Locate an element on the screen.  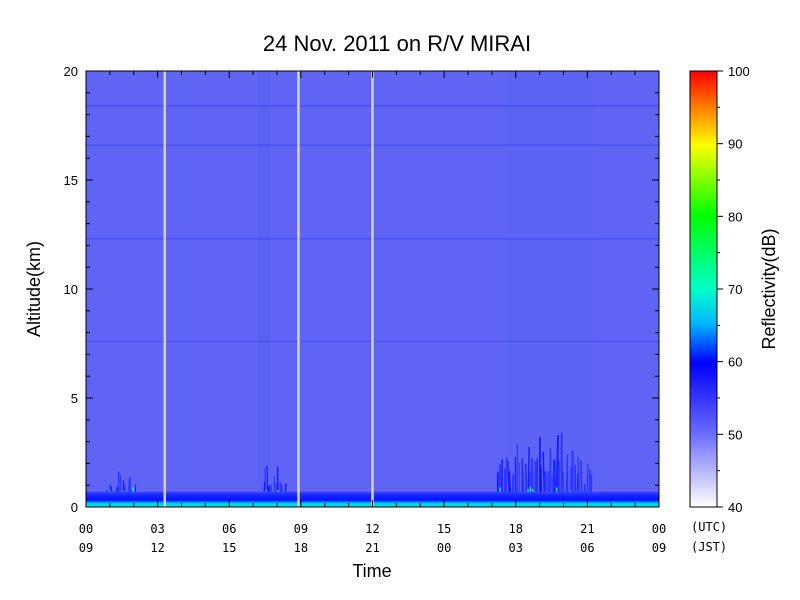
x-tick-label-jst: 12 is located at coordinates (157, 548).